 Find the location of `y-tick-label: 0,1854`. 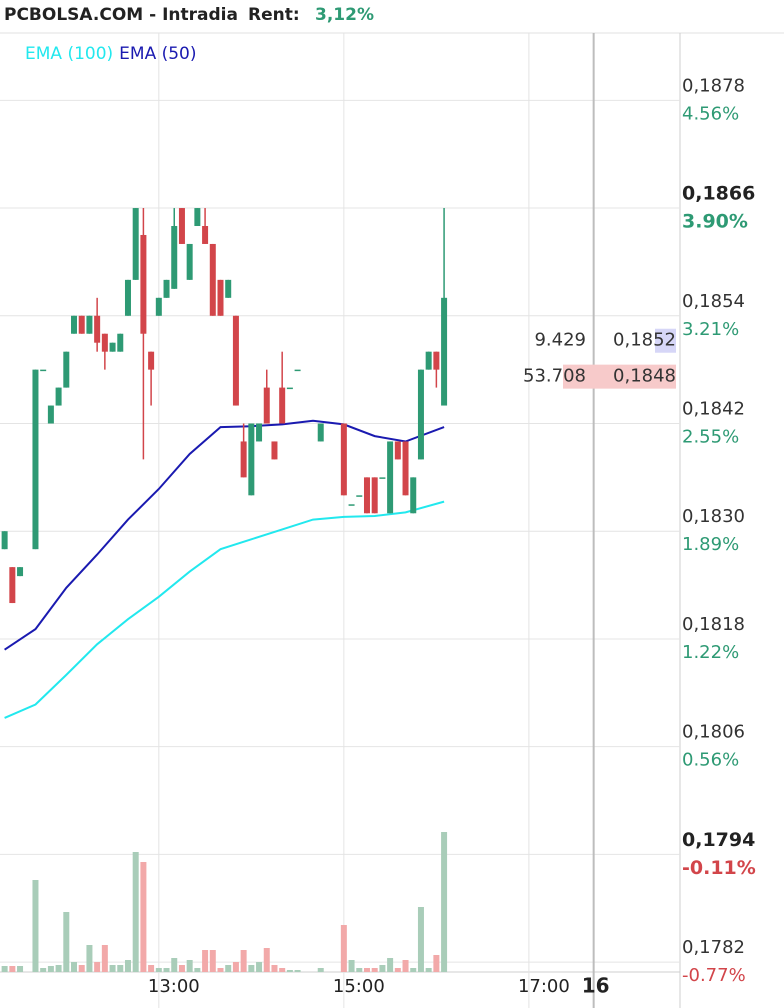

y-tick-label: 0,1854 is located at coordinates (713, 301).